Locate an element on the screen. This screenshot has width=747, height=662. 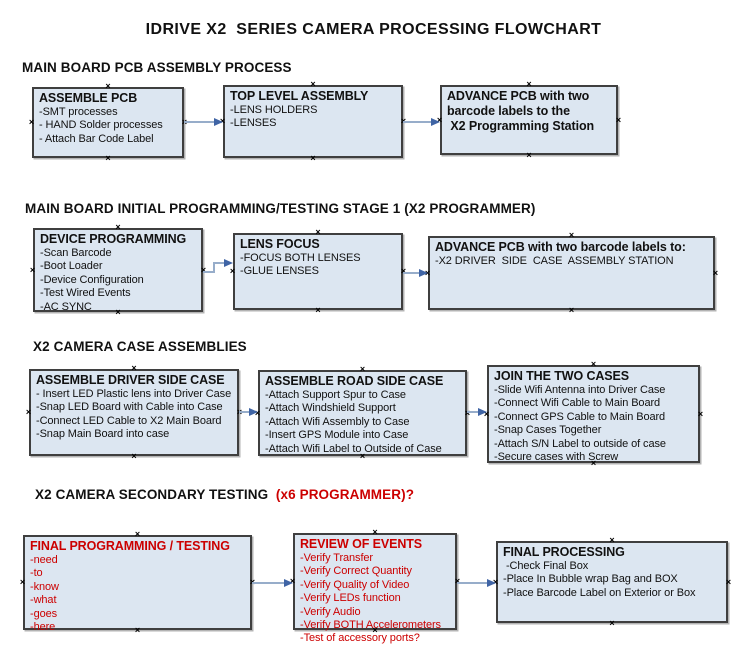
box-item: -FOCUS BOTH LENSES is located at coordinates (300, 258).